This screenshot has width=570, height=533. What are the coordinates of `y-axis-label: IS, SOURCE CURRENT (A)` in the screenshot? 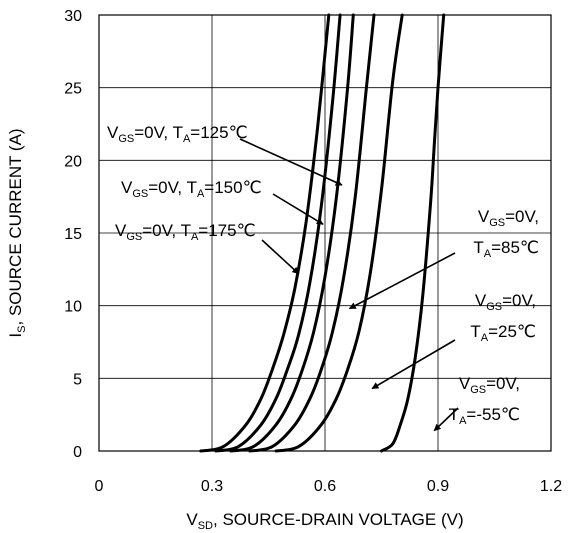 It's located at (17, 232).